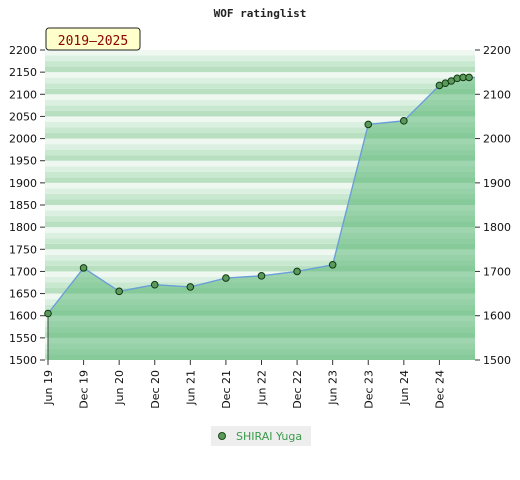  Describe the element at coordinates (226, 389) in the screenshot. I see `x-tick-label: Dec 21` at that location.